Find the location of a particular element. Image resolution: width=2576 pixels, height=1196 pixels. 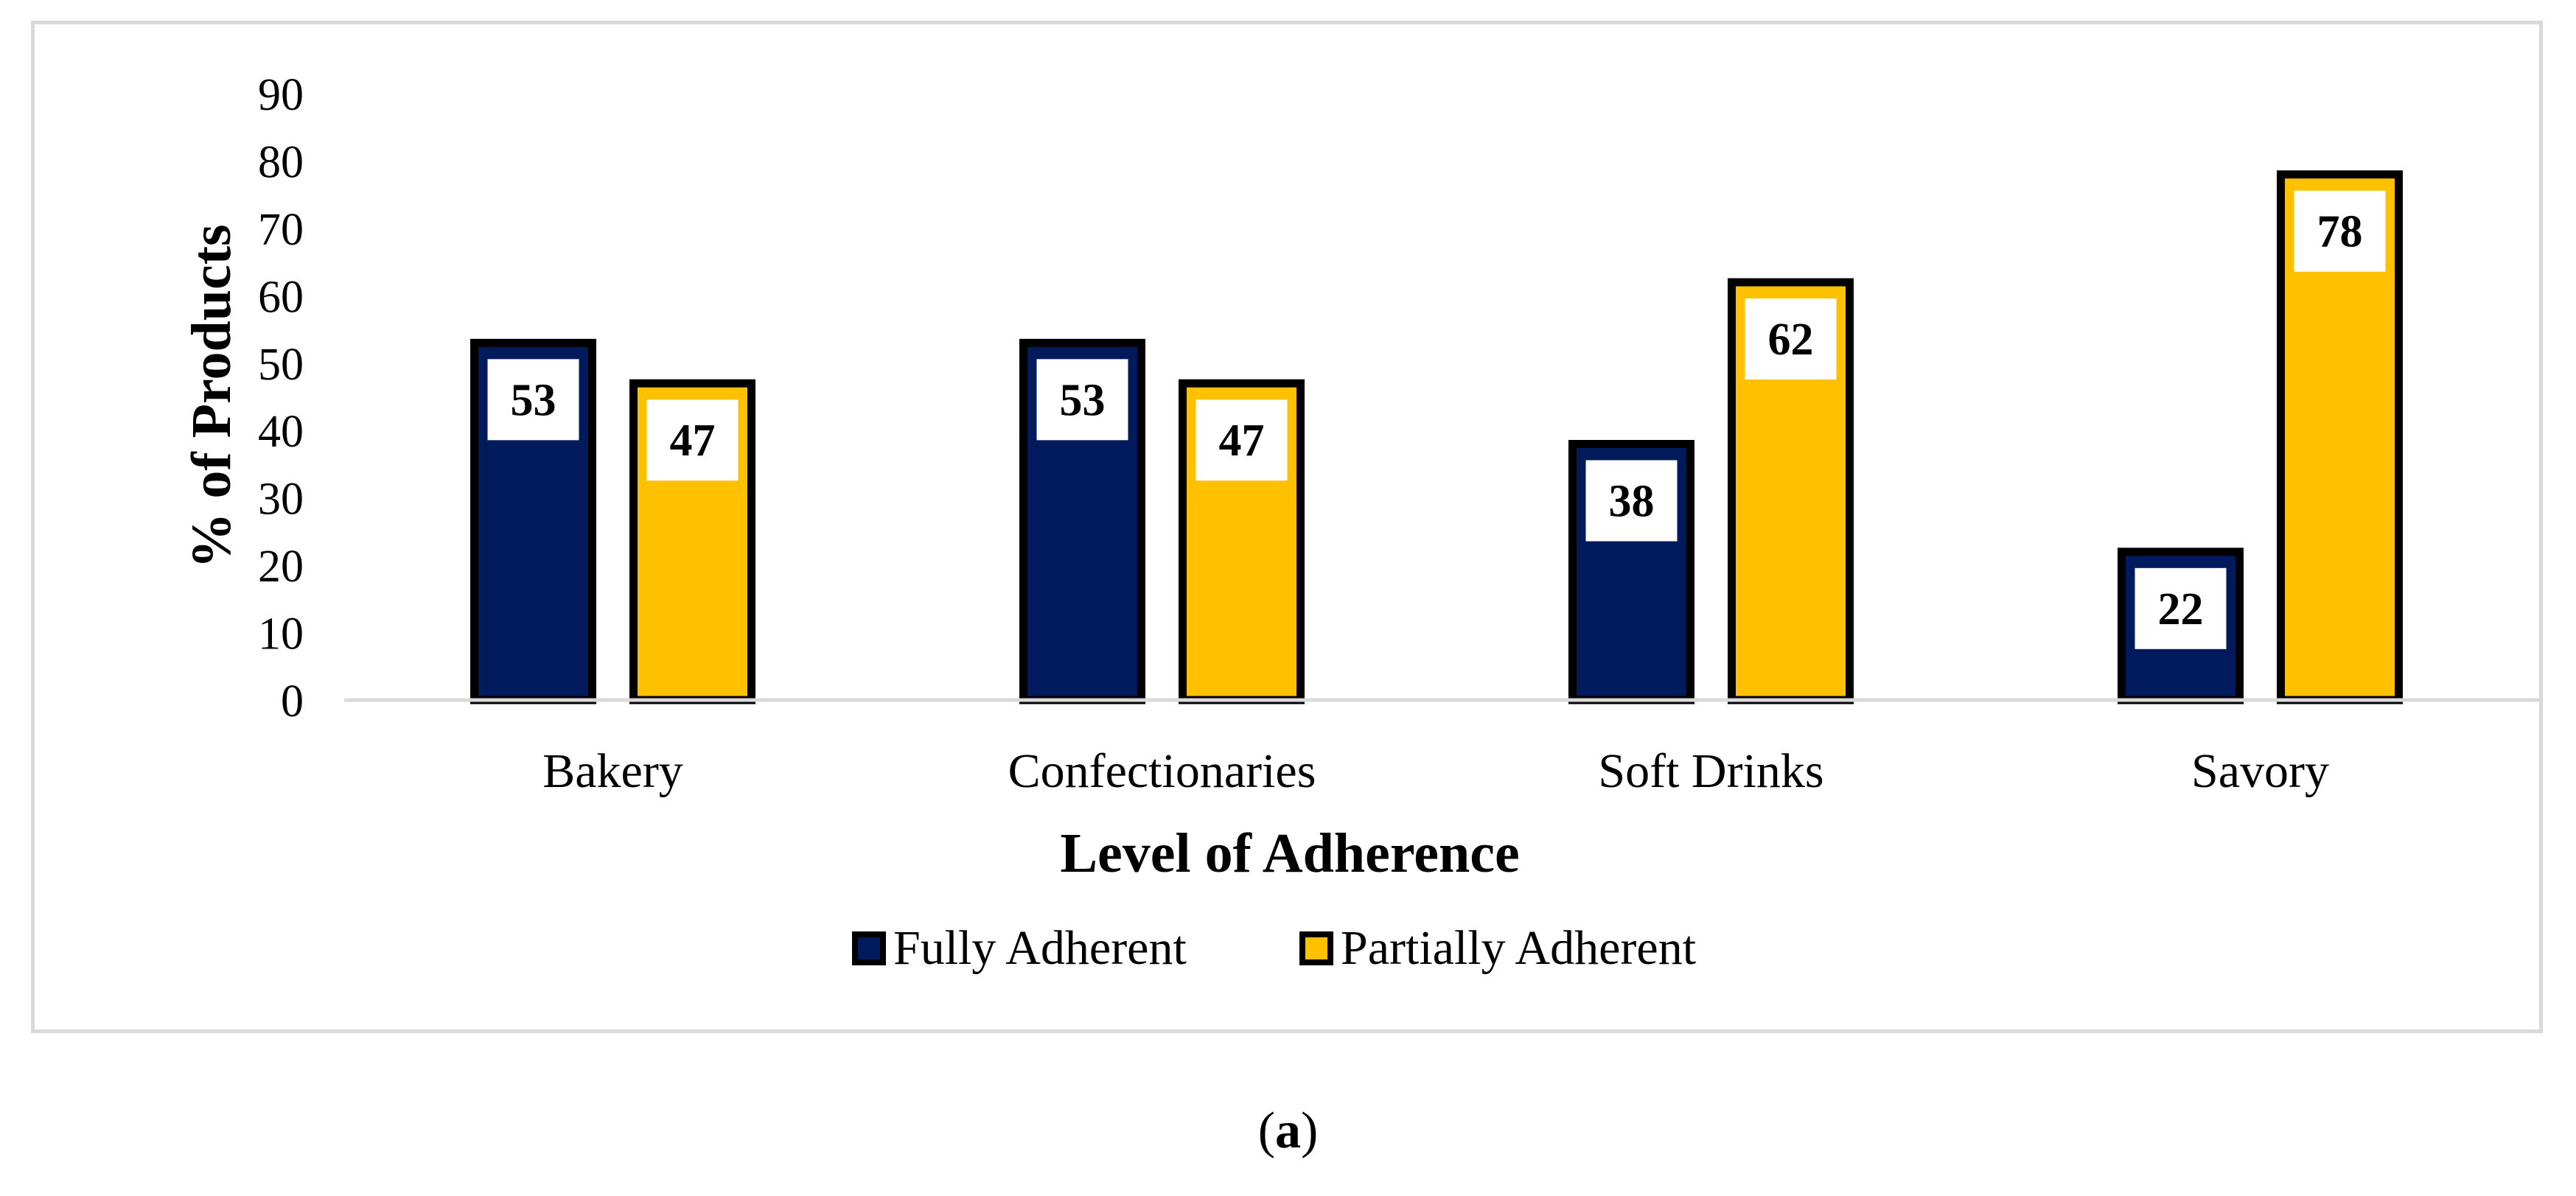

x-axis-title: Level of Adherence is located at coordinates (1289, 853).